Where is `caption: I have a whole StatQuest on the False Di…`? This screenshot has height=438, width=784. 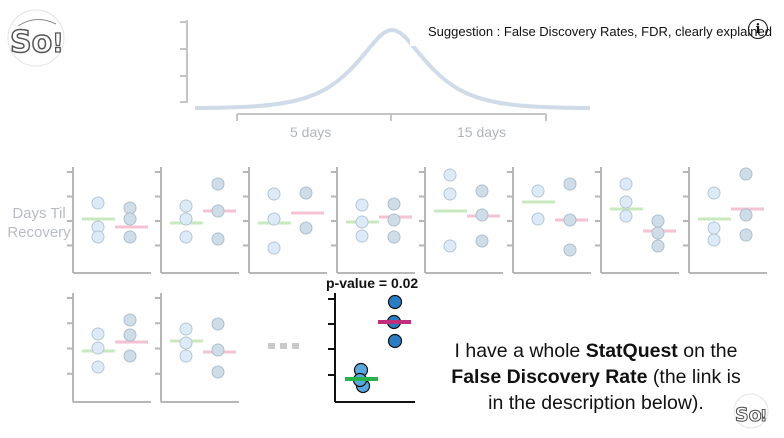
caption: I have a whole StatQuest on the False Di… is located at coordinates (596, 377).